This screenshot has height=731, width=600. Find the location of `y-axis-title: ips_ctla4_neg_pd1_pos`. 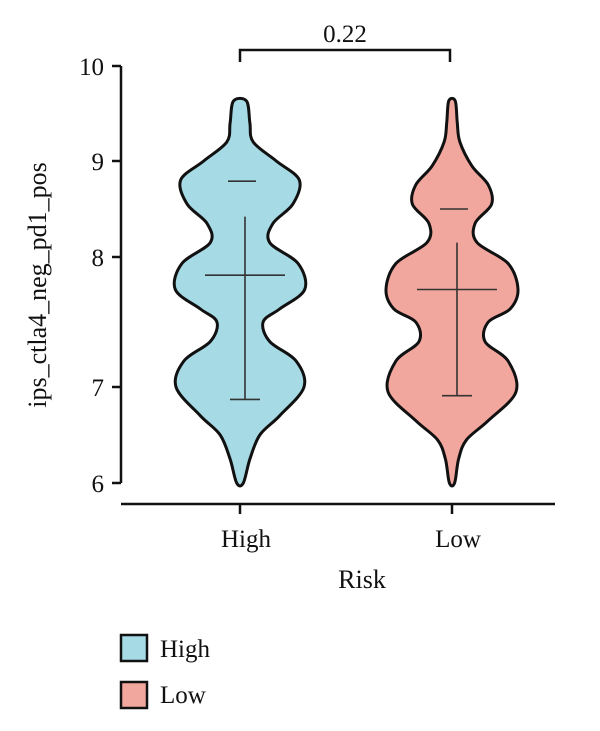

y-axis-title: ips_ctla4_neg_pd1_pos is located at coordinates (37, 285).